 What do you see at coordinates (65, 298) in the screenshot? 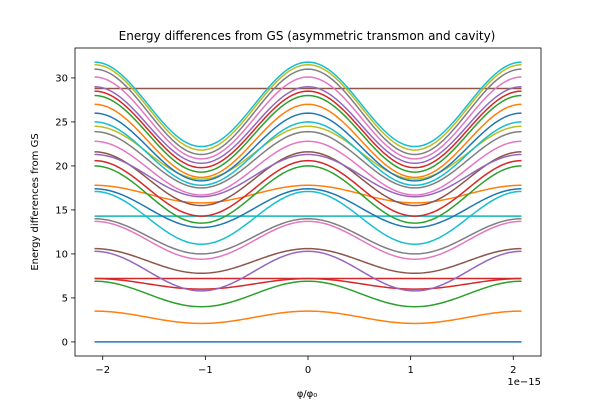
I see `y-tick-label: 5` at bounding box center [65, 298].